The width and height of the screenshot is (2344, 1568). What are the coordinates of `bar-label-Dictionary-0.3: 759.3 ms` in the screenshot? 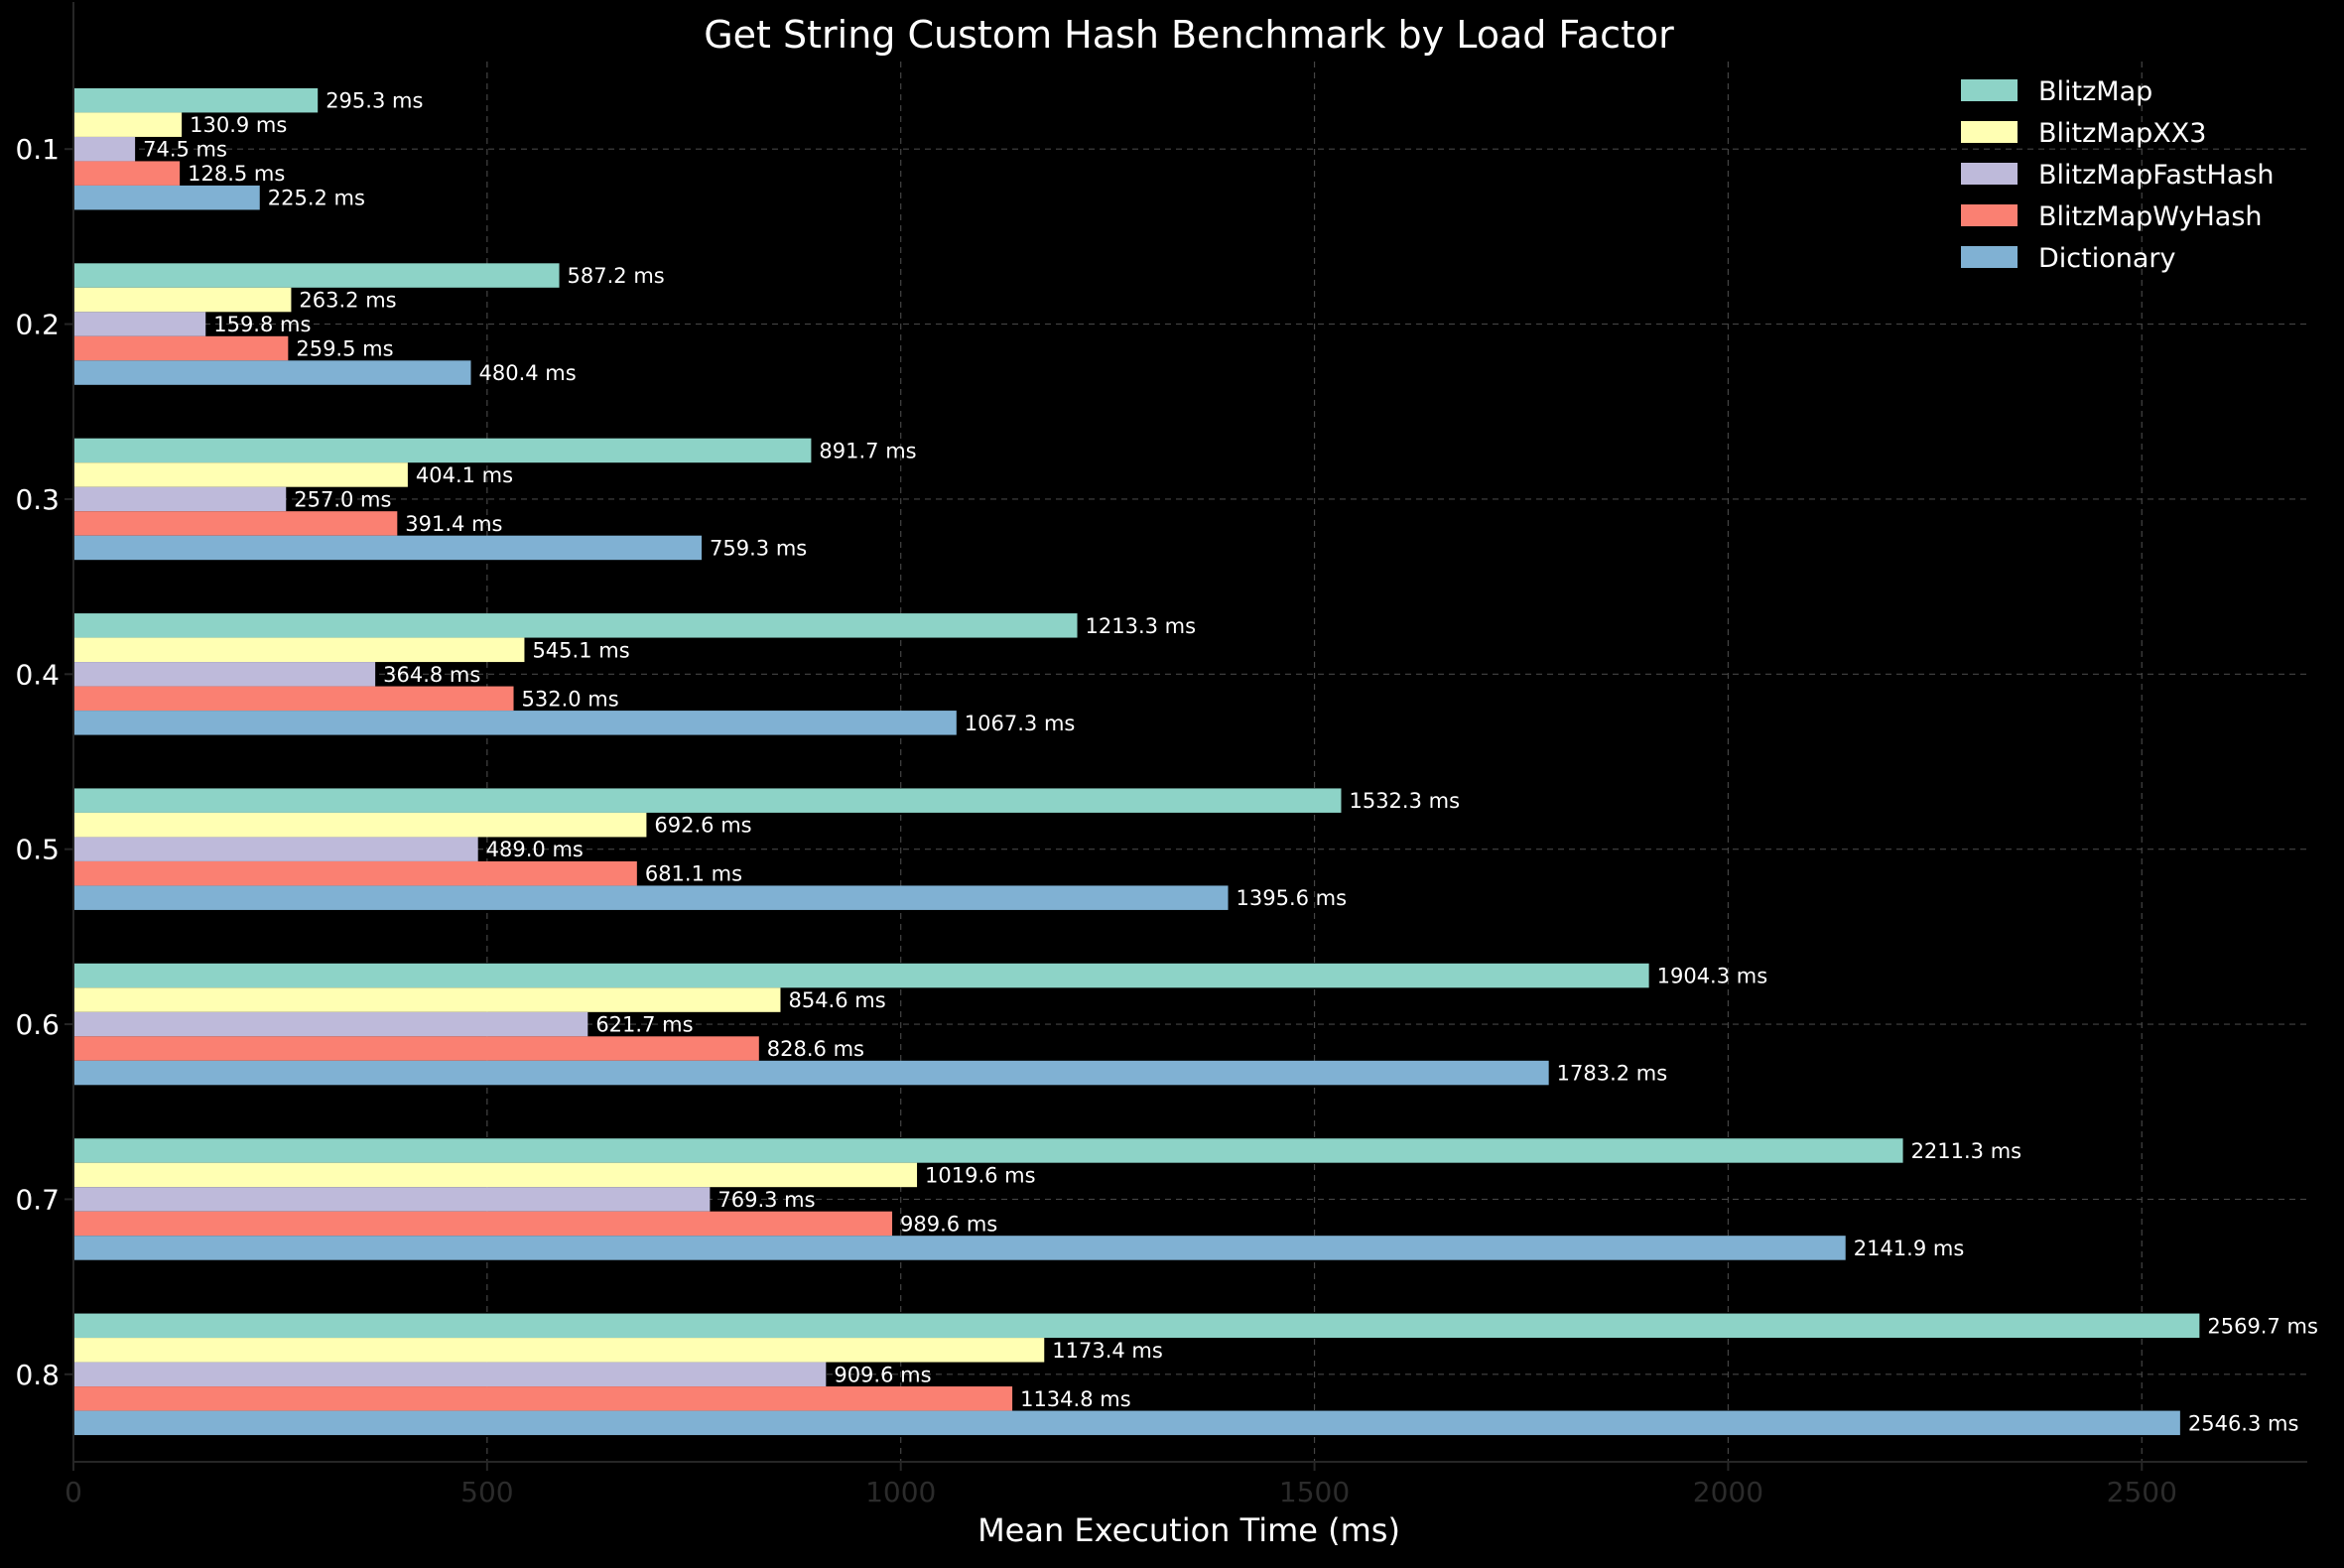 It's located at (758, 548).